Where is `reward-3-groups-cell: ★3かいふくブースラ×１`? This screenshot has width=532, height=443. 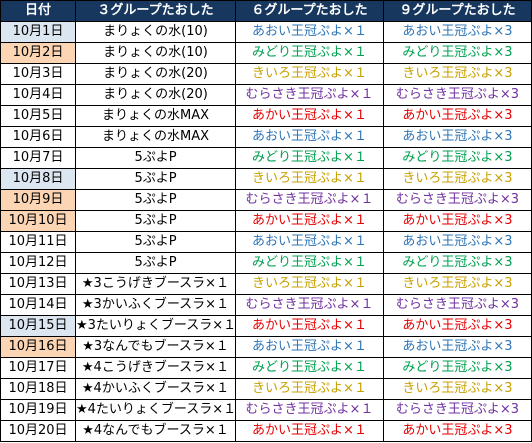
reward-3-groups-cell: ★3かいふくブースラ×１ is located at coordinates (155, 305).